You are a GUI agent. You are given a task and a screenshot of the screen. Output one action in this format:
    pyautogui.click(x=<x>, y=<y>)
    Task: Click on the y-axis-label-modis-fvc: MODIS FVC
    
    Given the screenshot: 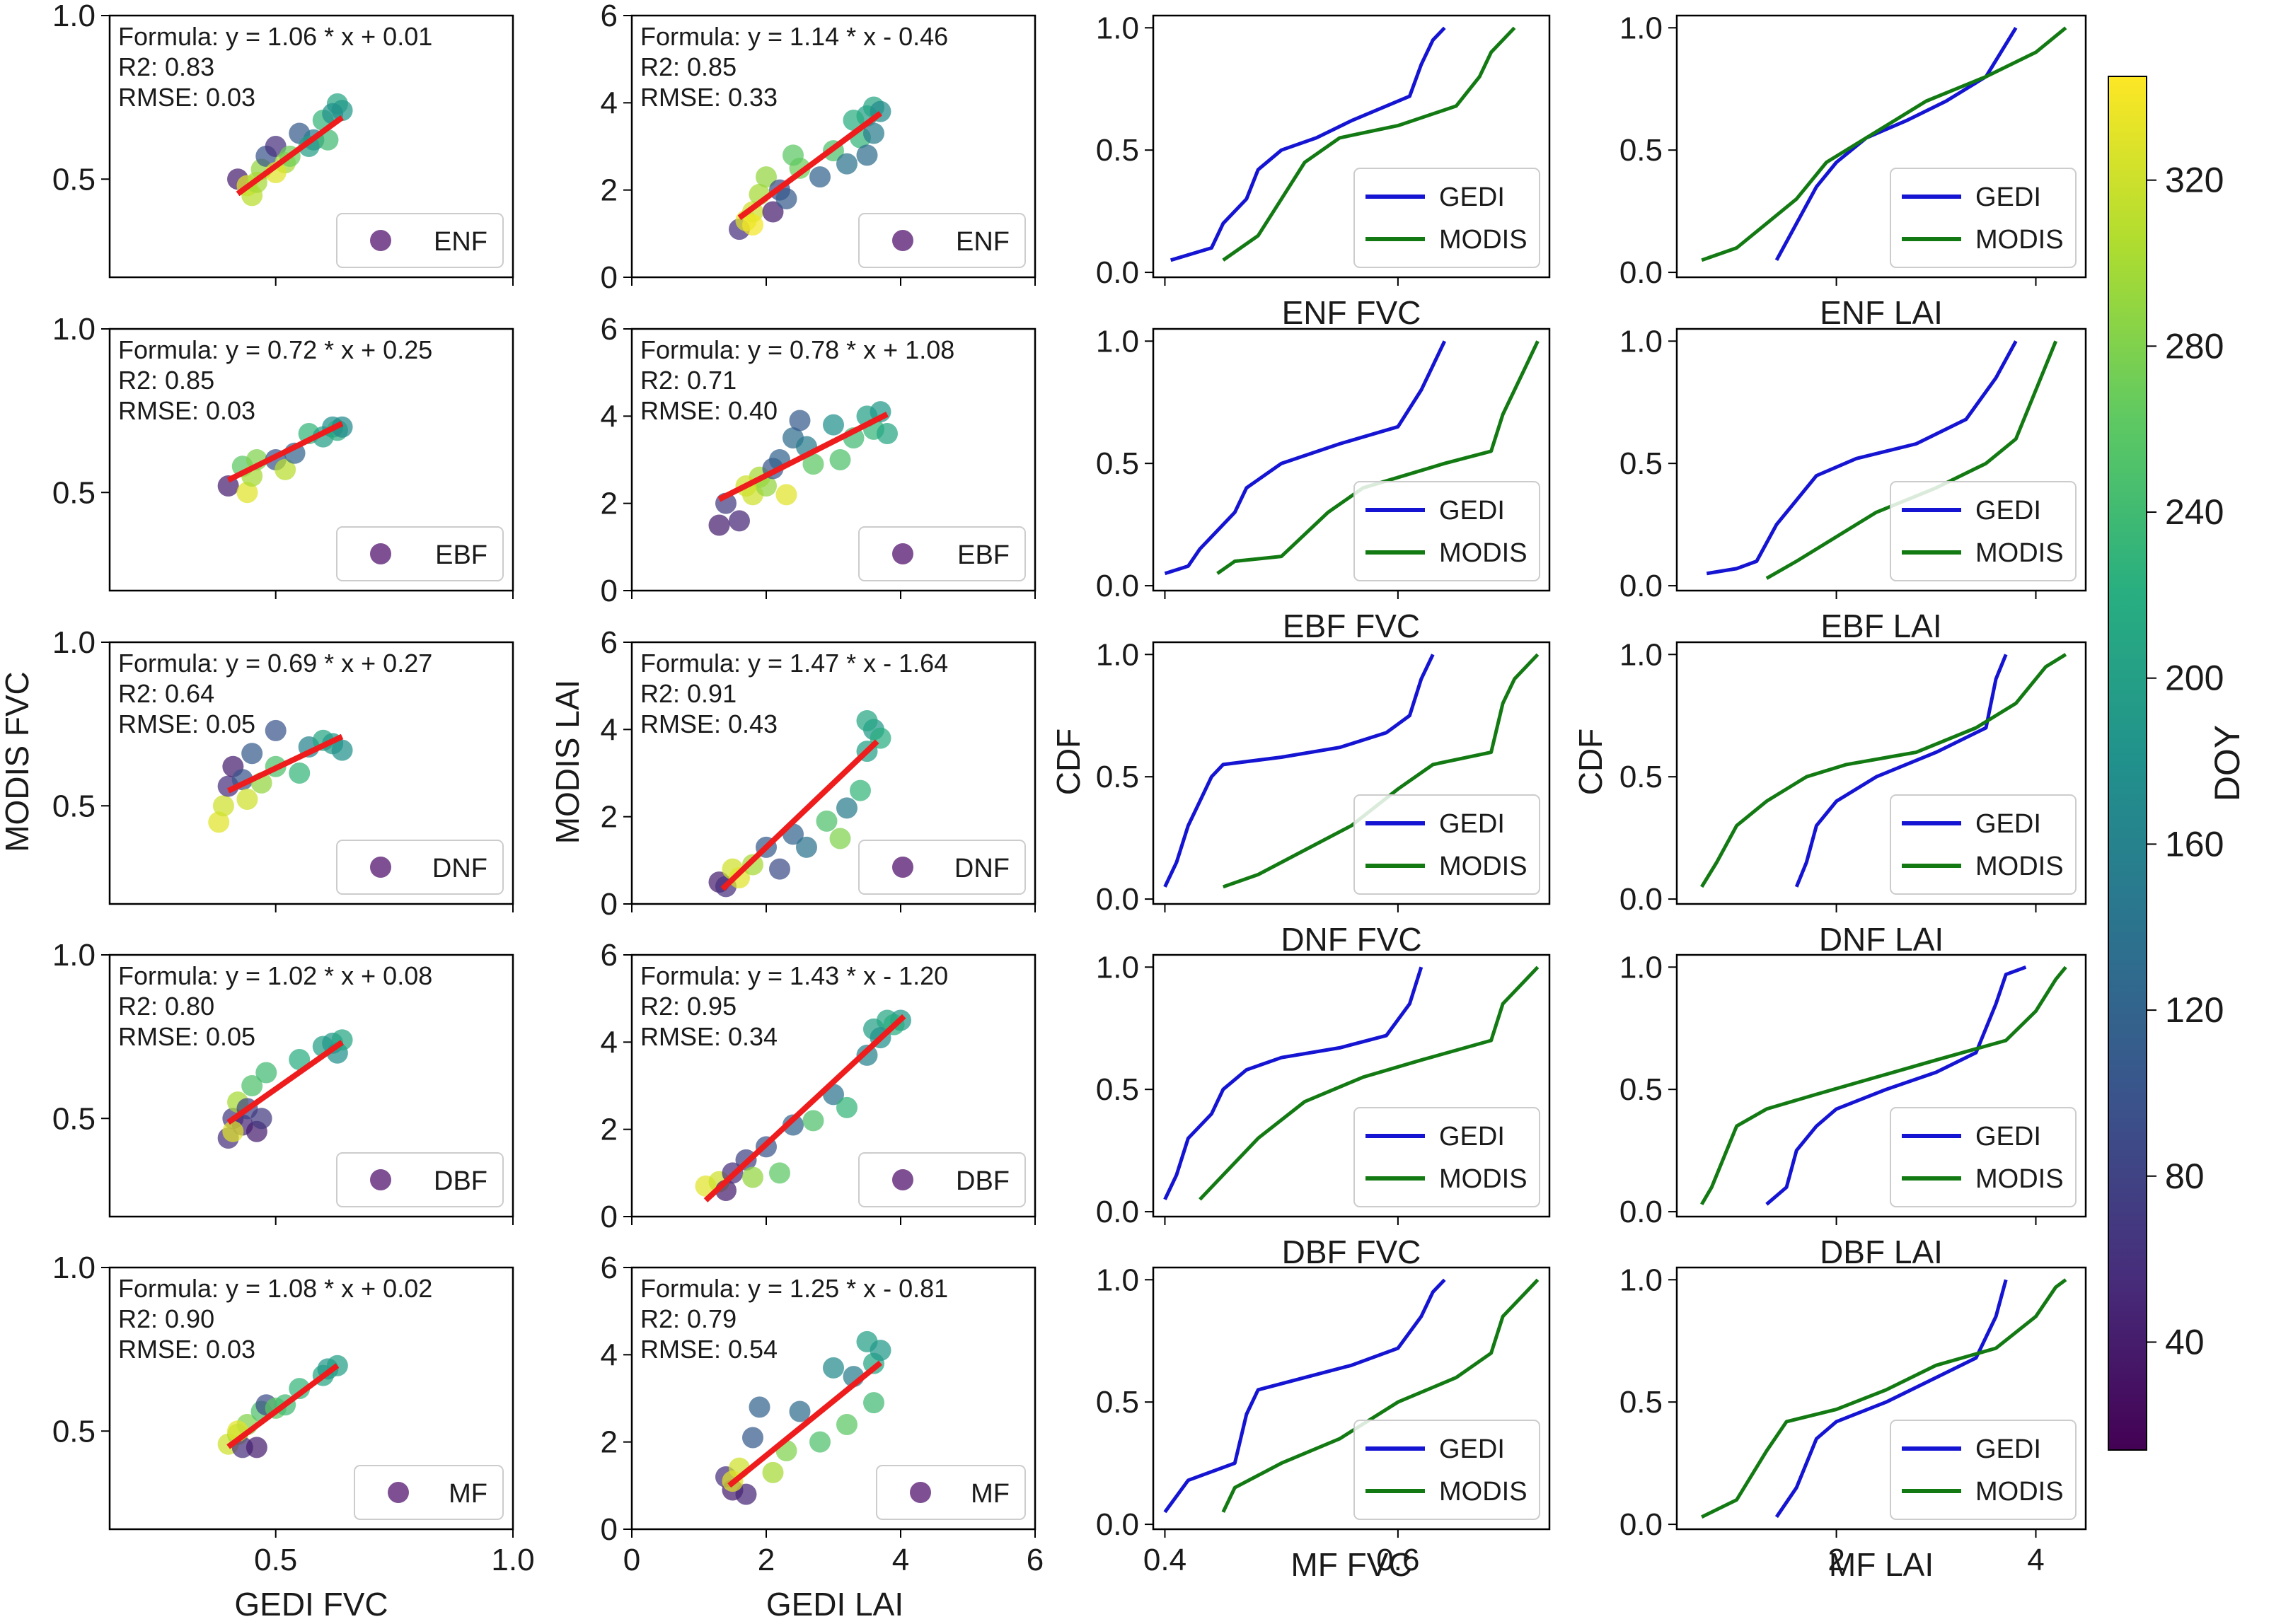 What is the action you would take?
    pyautogui.click(x=17, y=761)
    